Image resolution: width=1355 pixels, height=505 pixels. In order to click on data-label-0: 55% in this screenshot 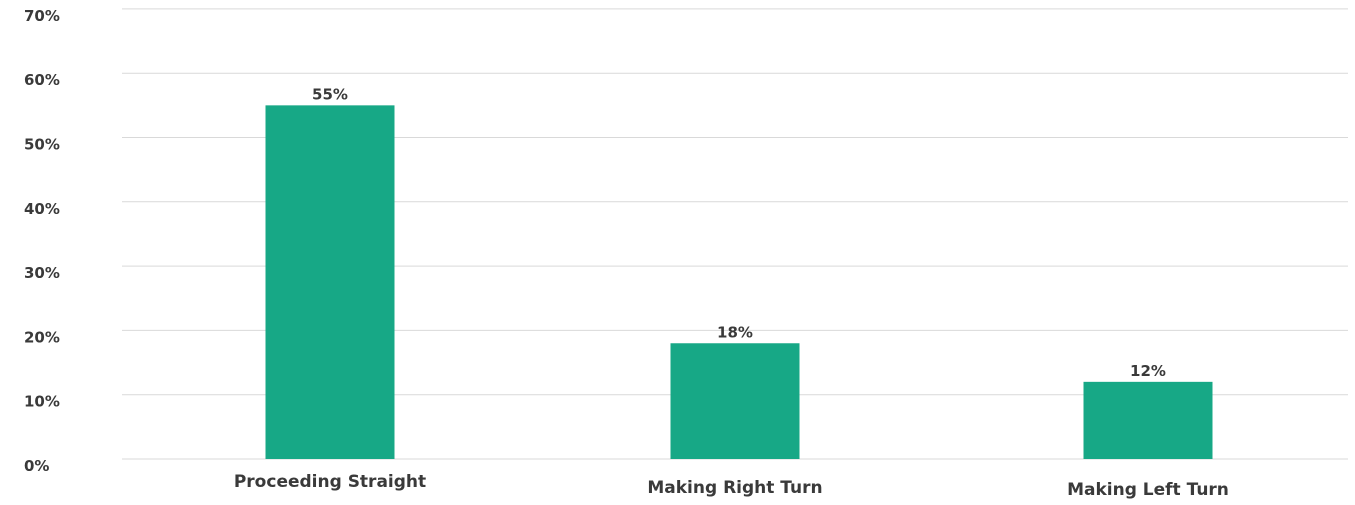, I will do `click(330, 94)`.